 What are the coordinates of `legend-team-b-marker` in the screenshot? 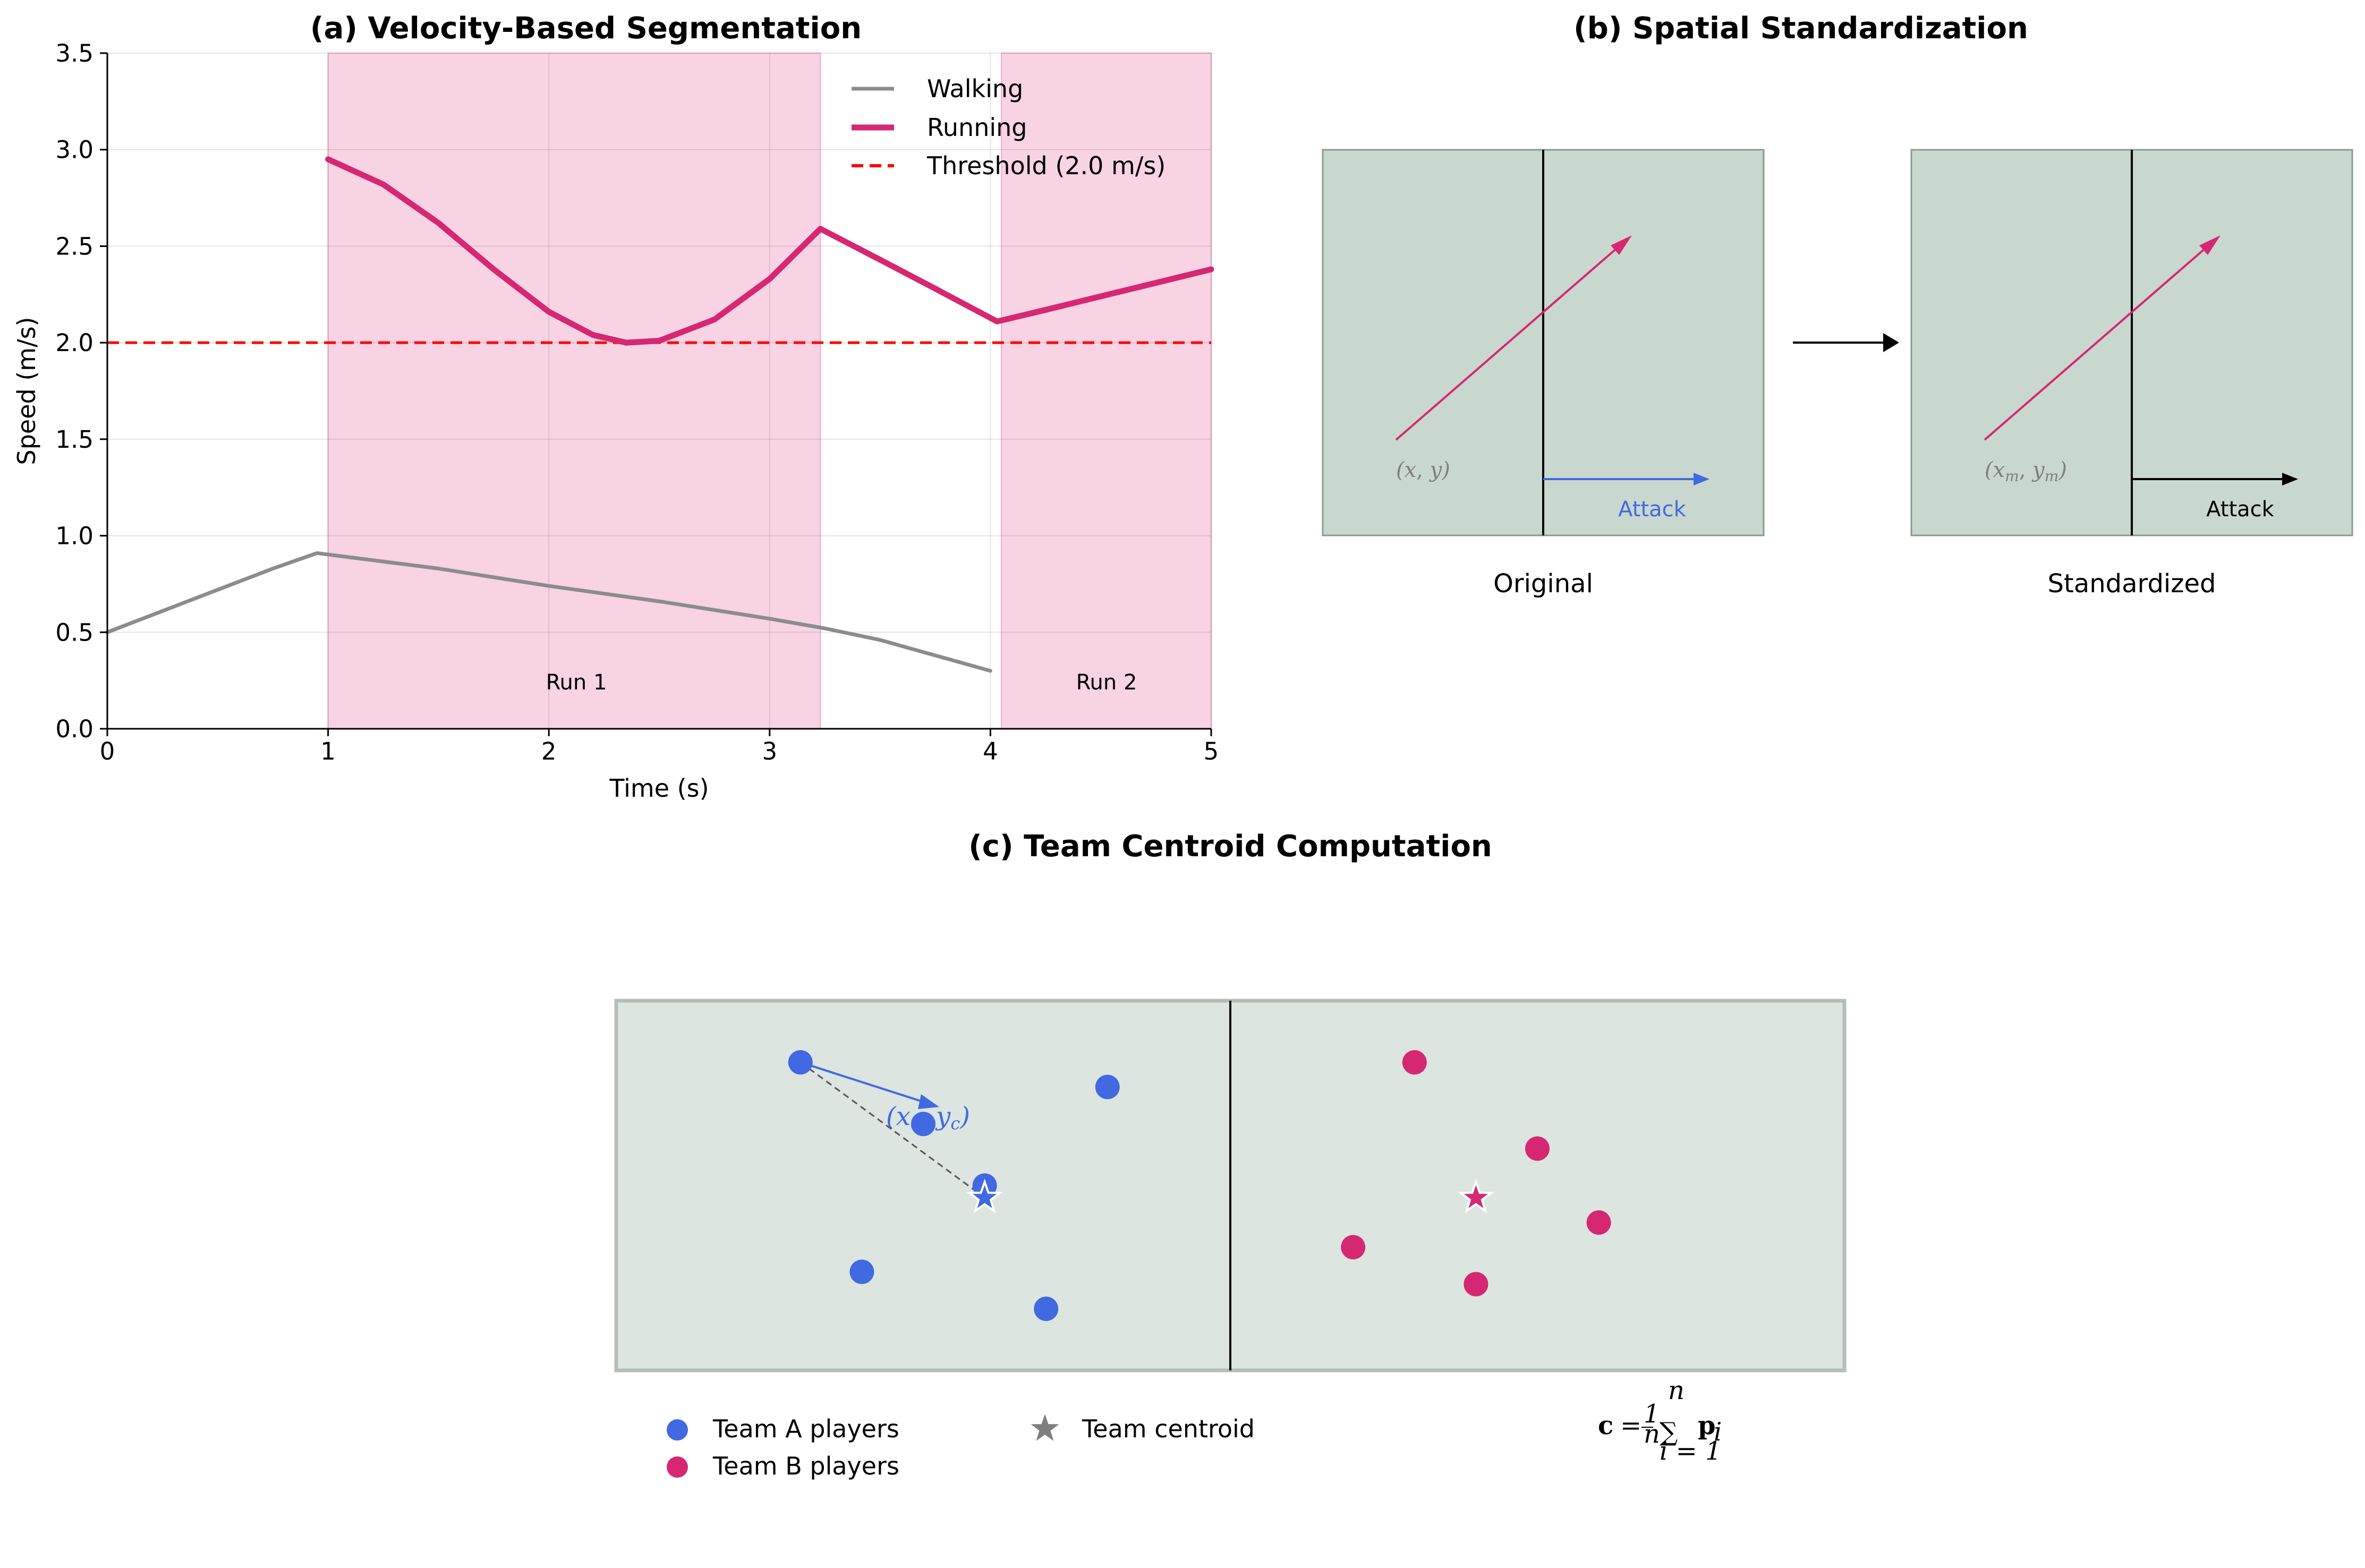 It's located at (677, 1467).